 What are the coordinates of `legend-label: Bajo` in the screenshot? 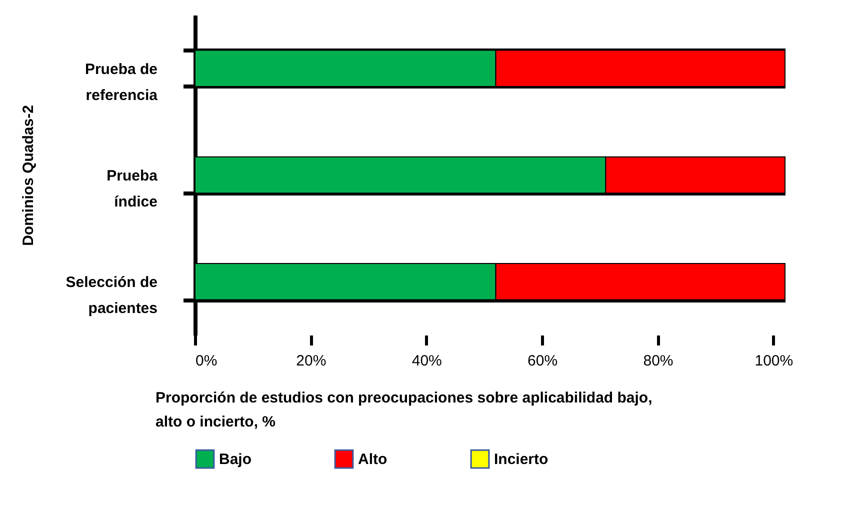 It's located at (235, 459).